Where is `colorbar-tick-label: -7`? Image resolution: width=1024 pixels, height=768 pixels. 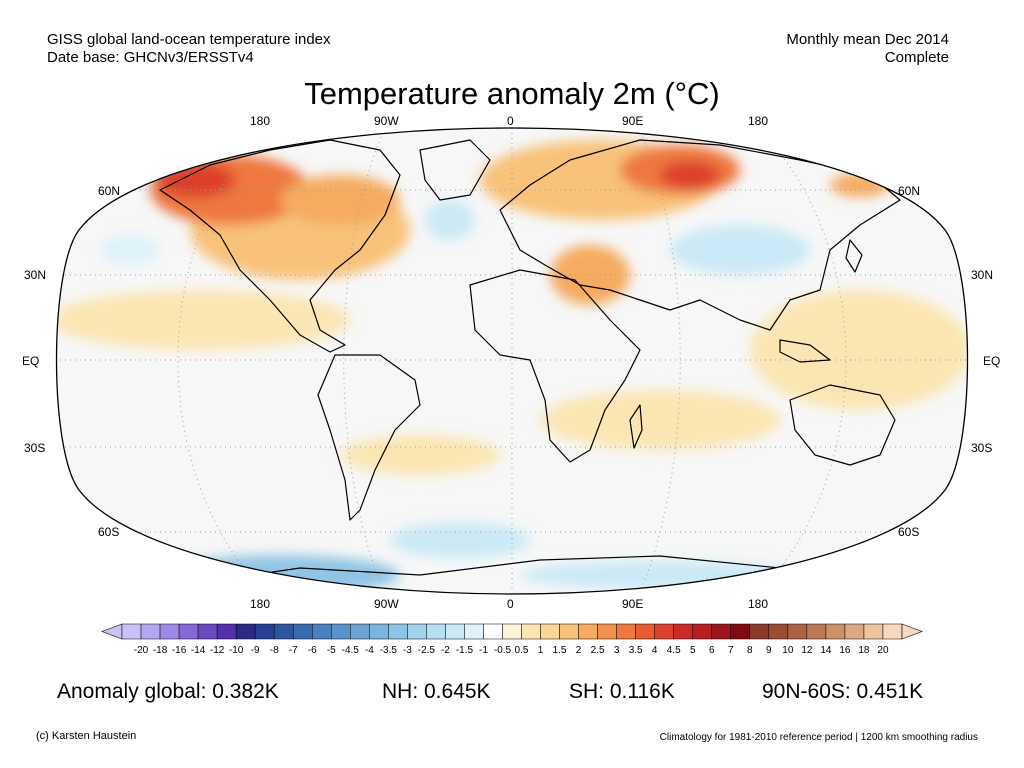
colorbar-tick-label: -7 is located at coordinates (293, 650).